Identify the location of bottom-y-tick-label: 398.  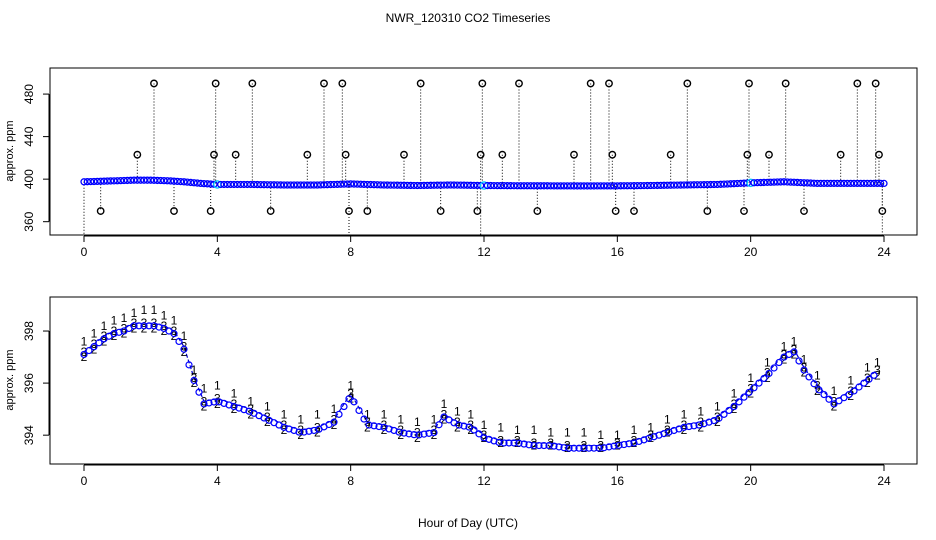
(29, 331).